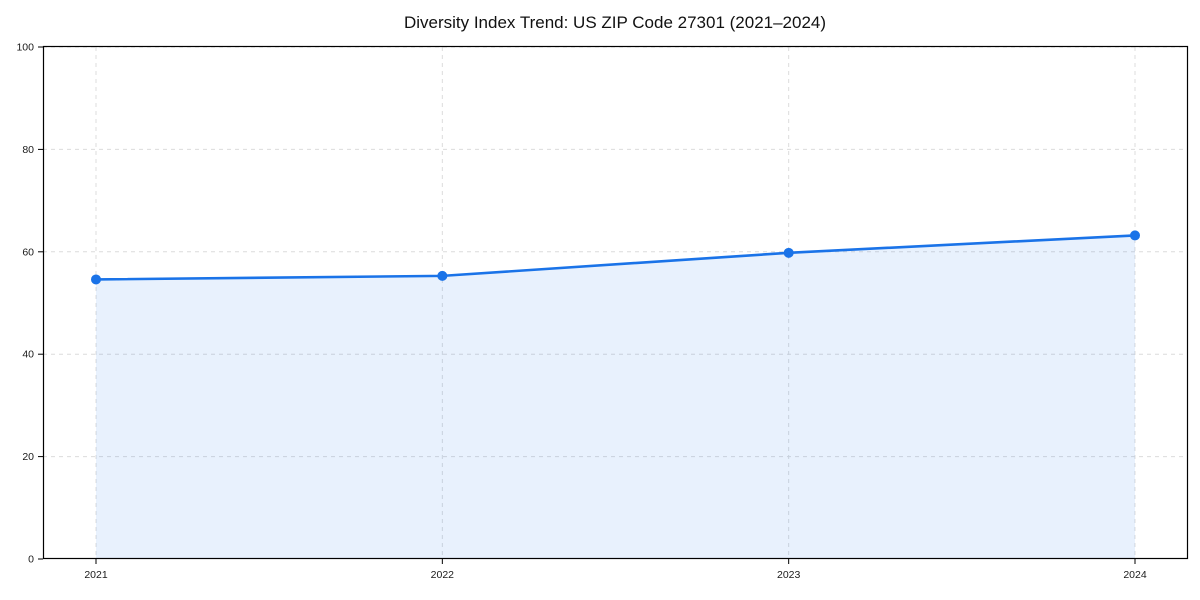  I want to click on data-point-2022, so click(442, 275).